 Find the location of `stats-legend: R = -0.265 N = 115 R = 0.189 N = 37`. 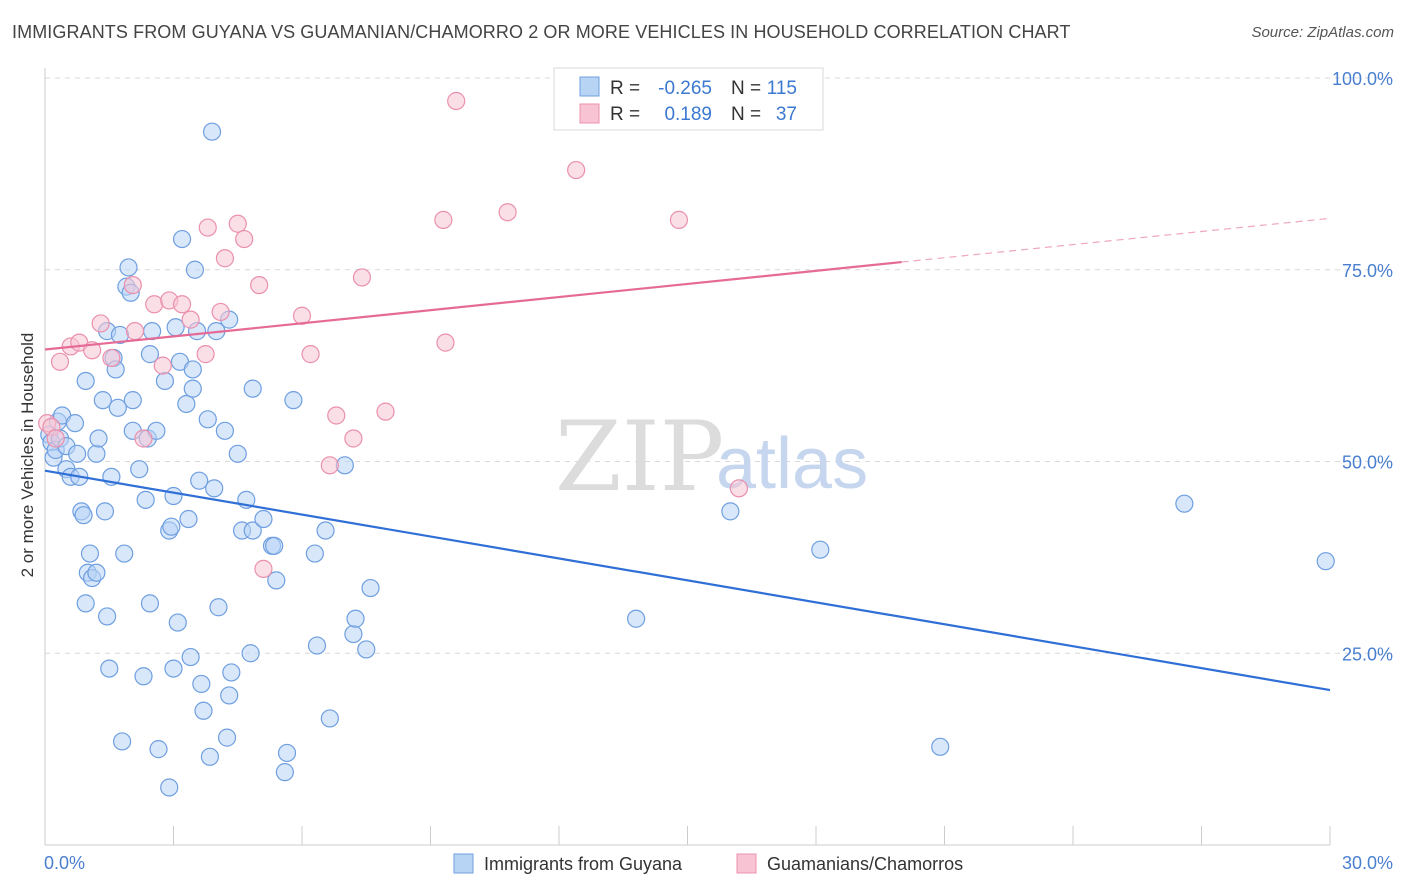

stats-legend: R = -0.265 N = 115 R = 0.189 N = 37 is located at coordinates (688, 99).